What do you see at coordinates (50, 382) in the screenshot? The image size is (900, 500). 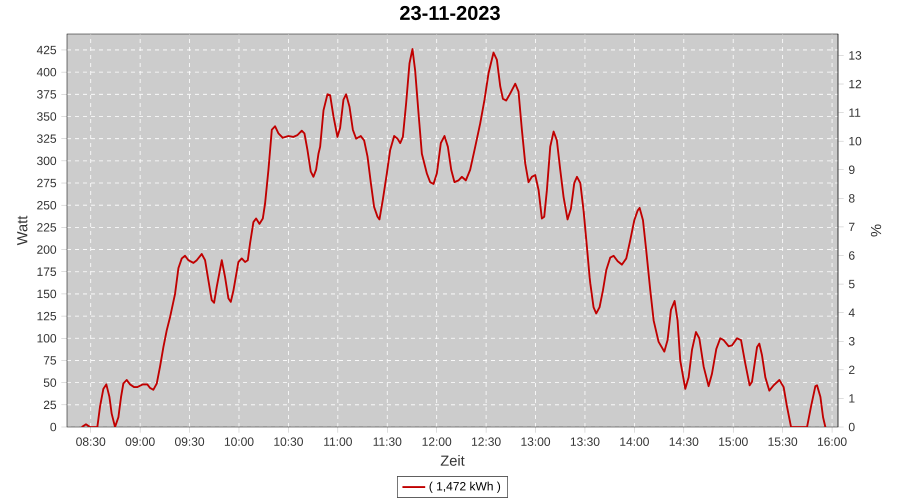 I see `y-tick-label: 50` at bounding box center [50, 382].